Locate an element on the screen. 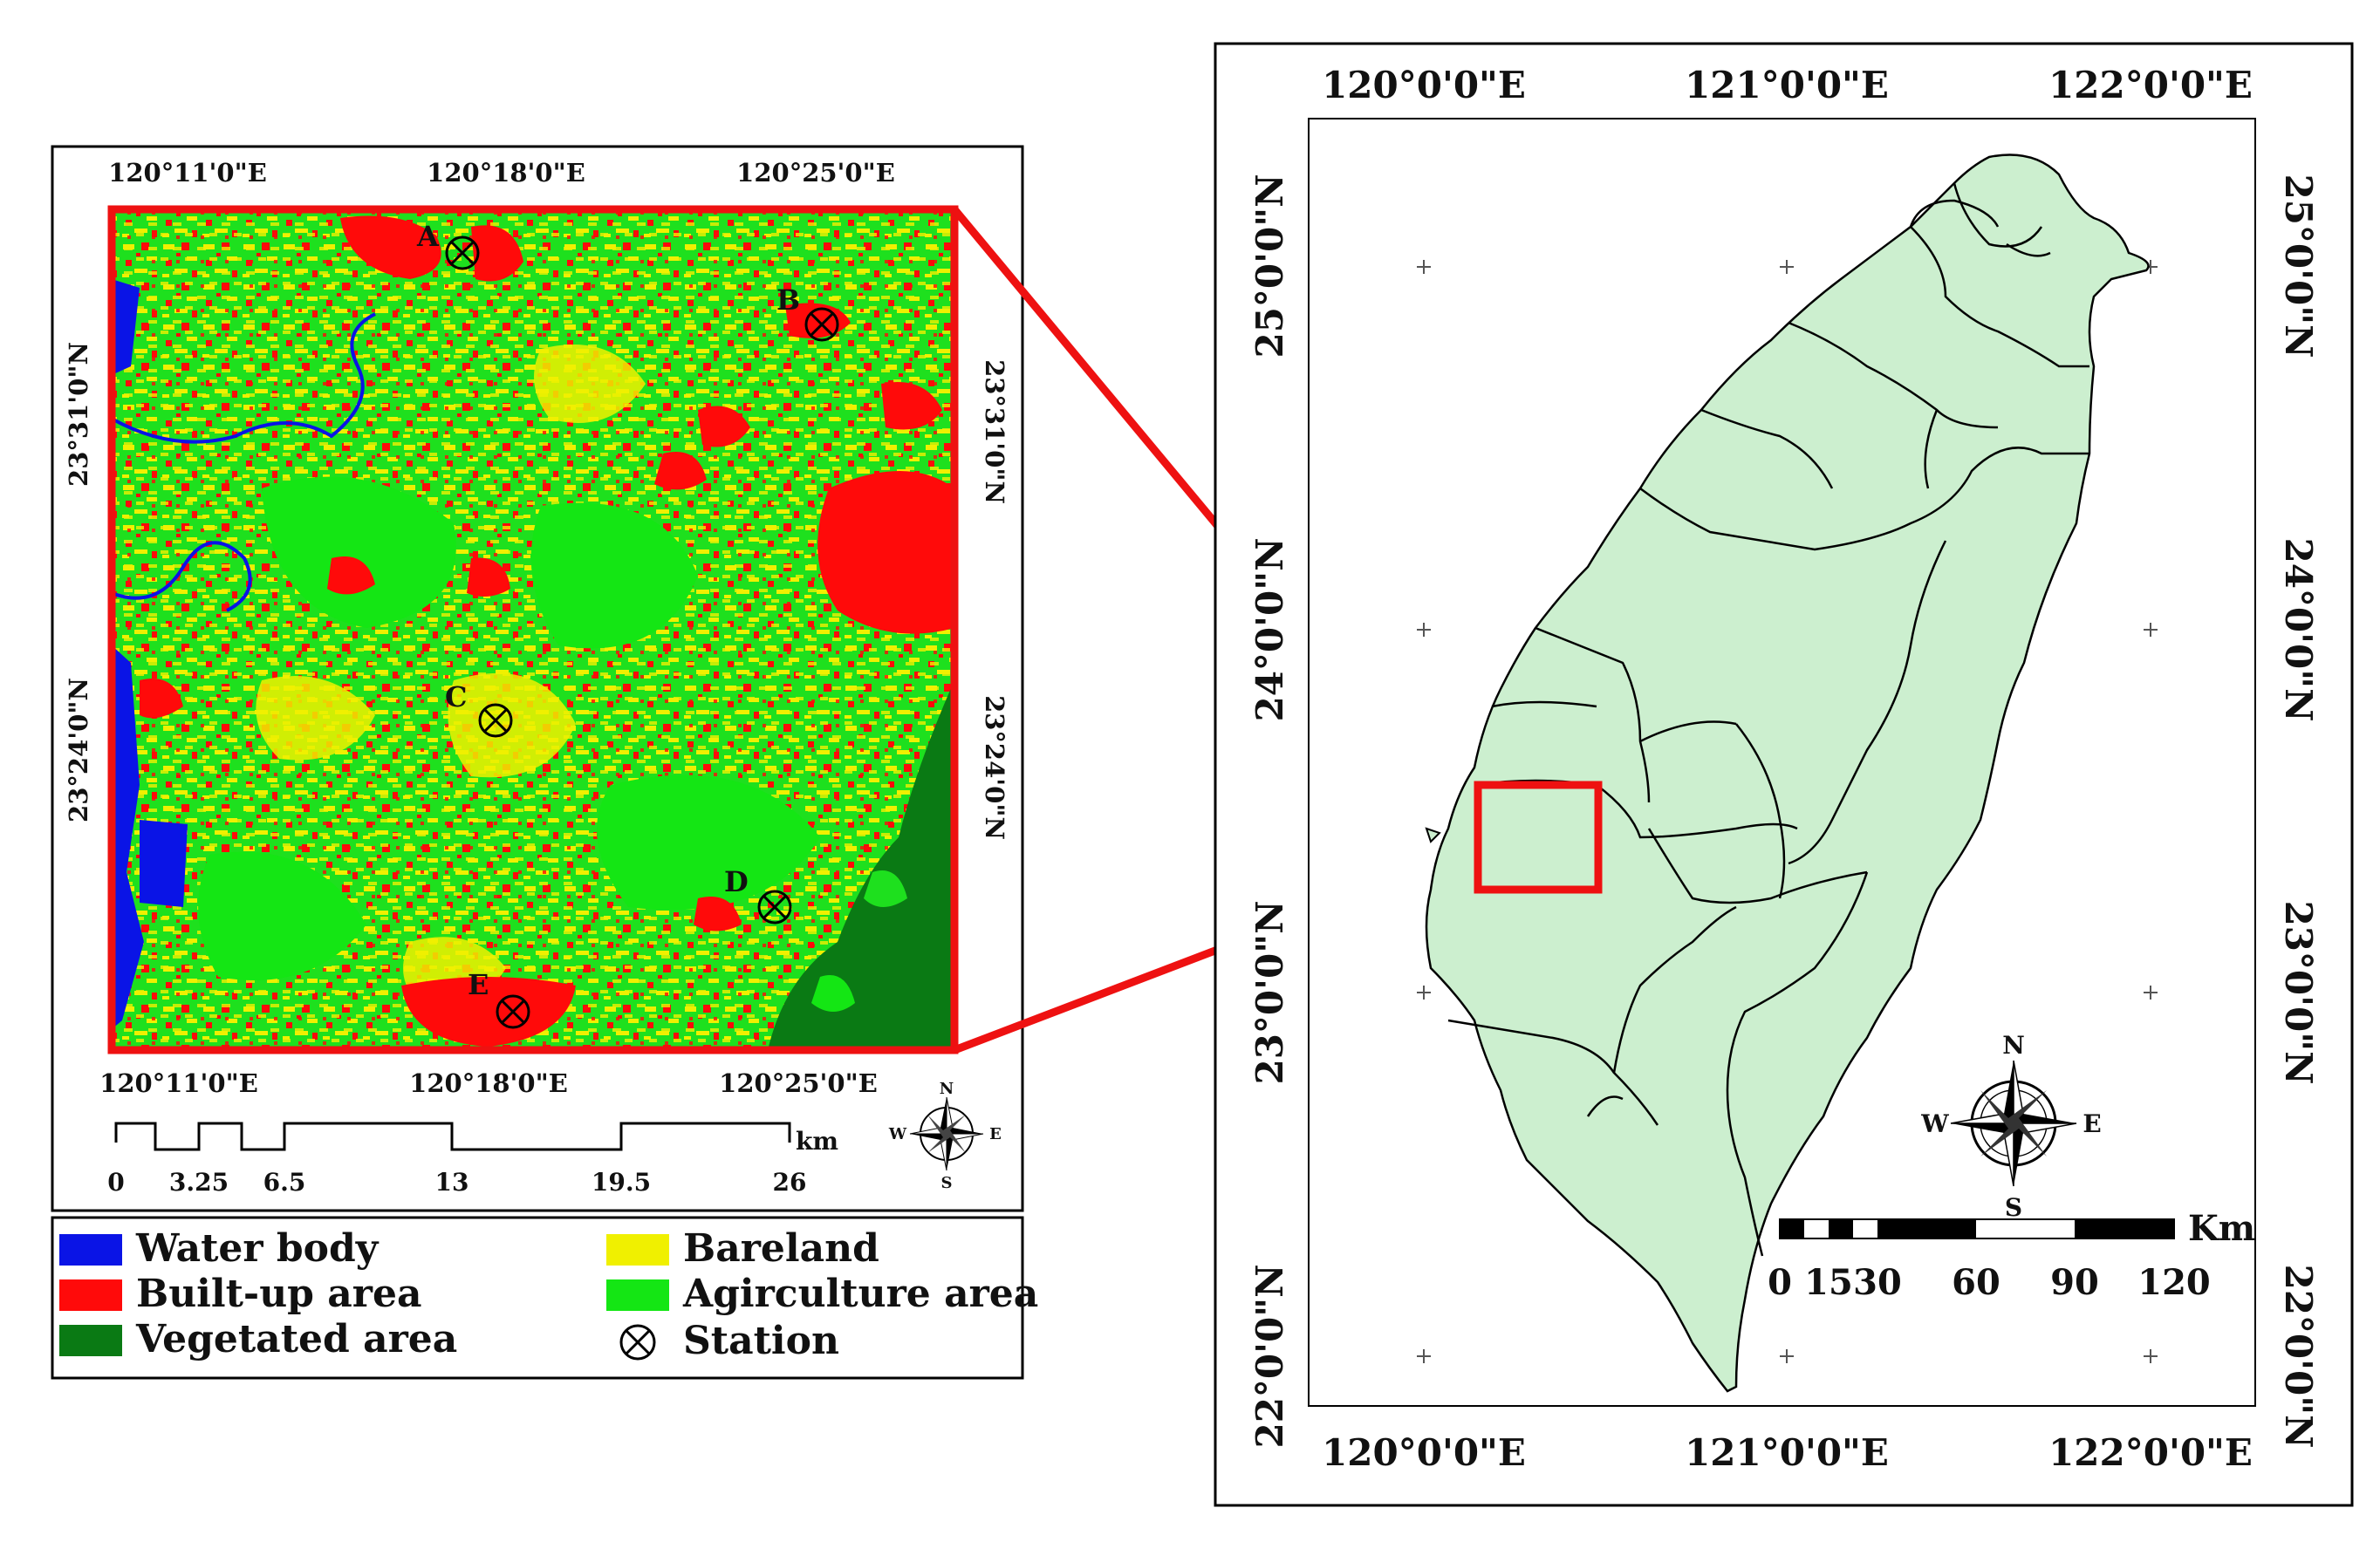 Image resolution: width=2380 pixels, height=1542 pixels. right-scale-tick-1: 15 is located at coordinates (1828, 1282).